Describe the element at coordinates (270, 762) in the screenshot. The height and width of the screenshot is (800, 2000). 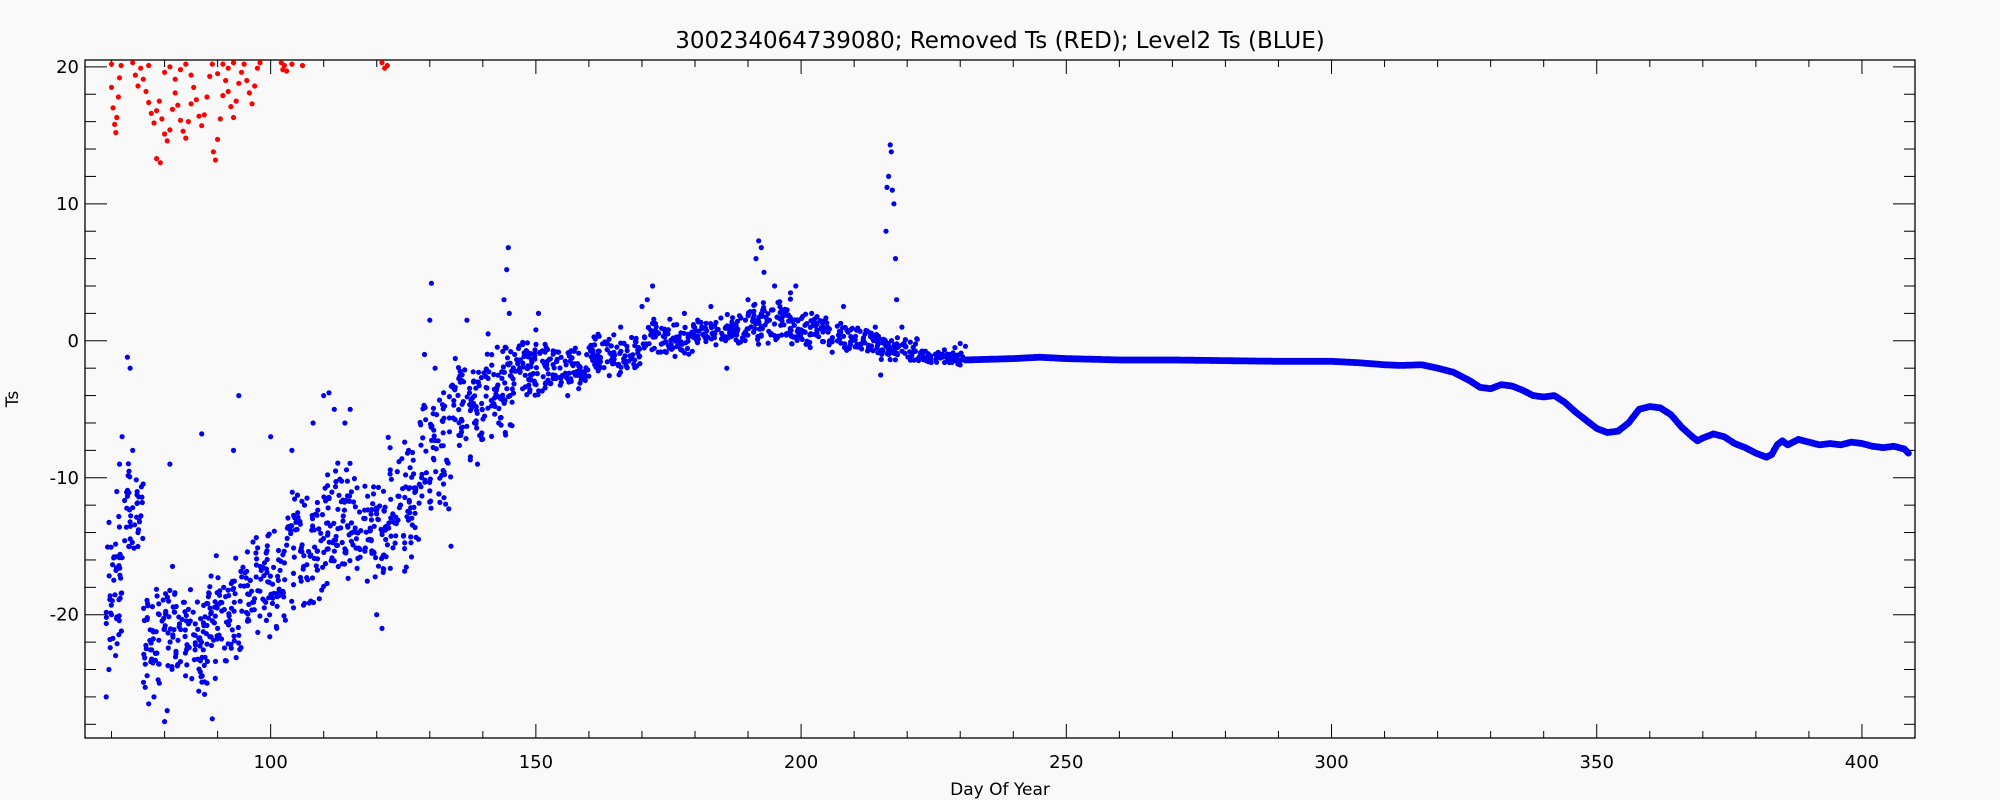
I see `x-tick-label: 100` at that location.